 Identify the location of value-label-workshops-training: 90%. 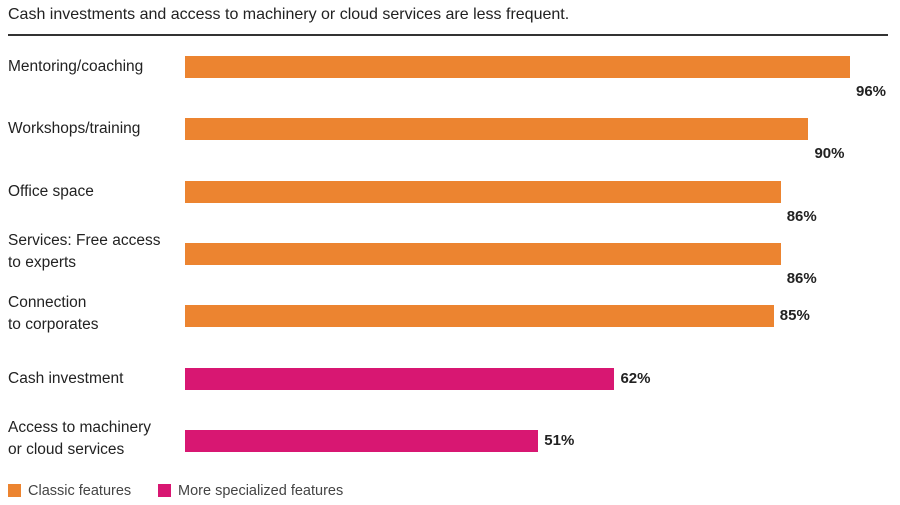
(829, 154).